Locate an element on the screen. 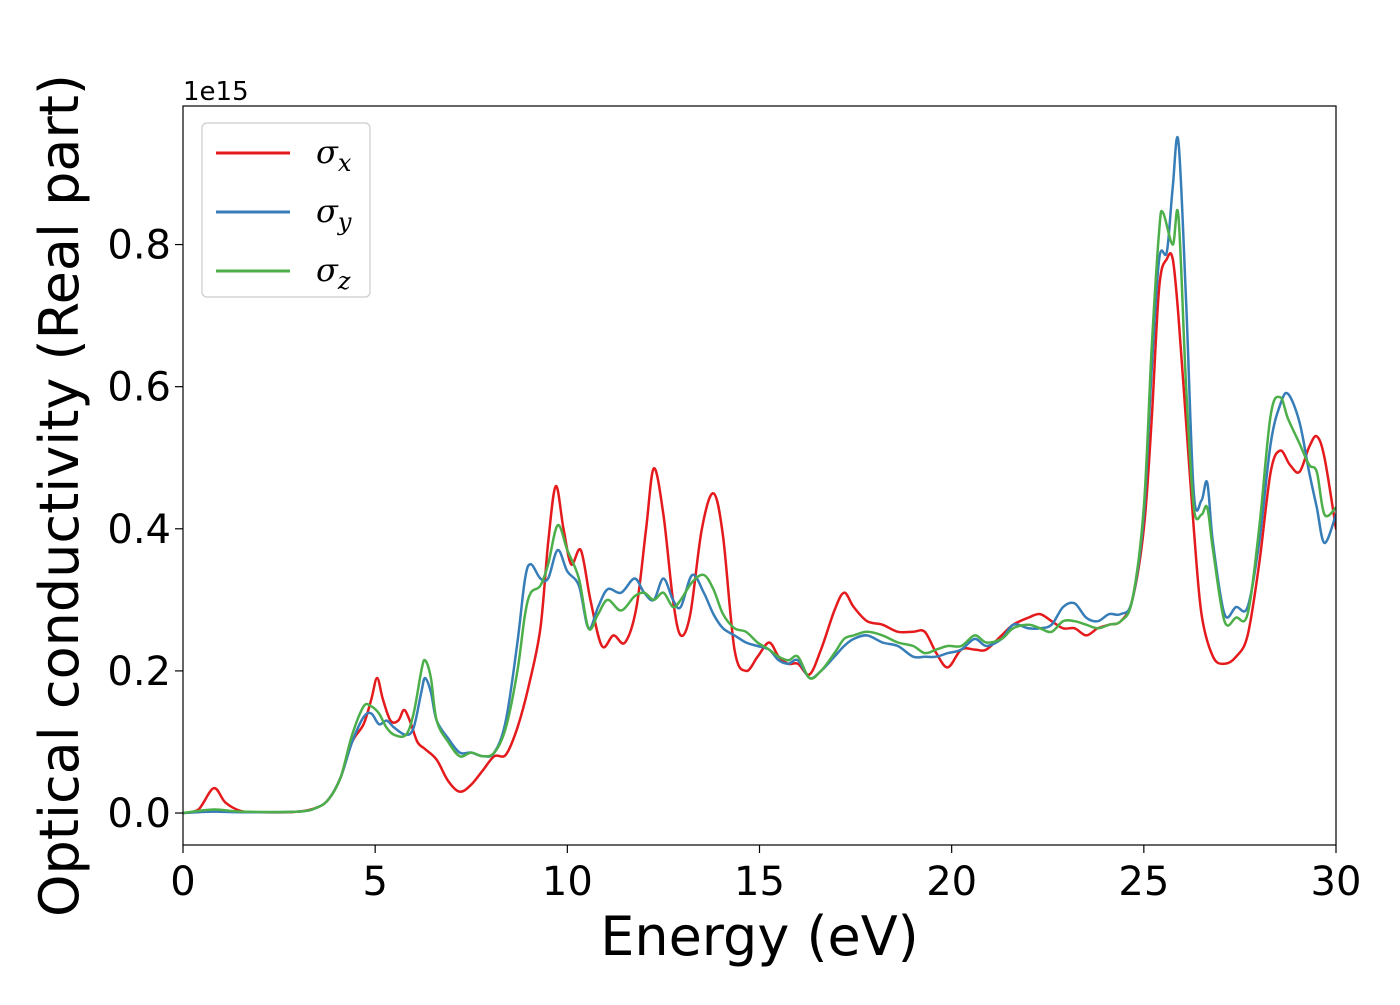  y-tick-label: 0.0 is located at coordinates (139, 814).